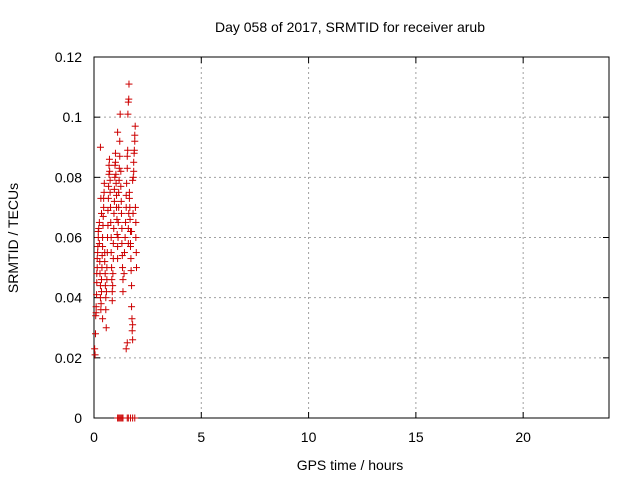  I want to click on y-tick-label: 0.04, so click(68, 298).